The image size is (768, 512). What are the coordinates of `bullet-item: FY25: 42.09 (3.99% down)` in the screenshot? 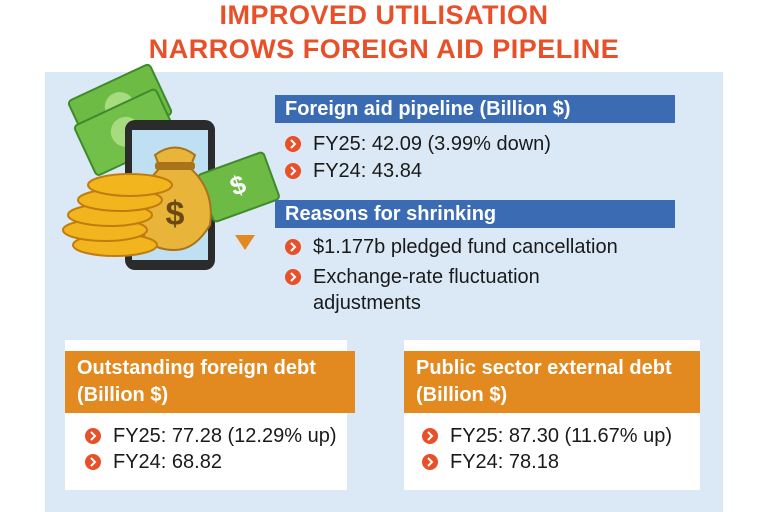 It's located at (499, 144).